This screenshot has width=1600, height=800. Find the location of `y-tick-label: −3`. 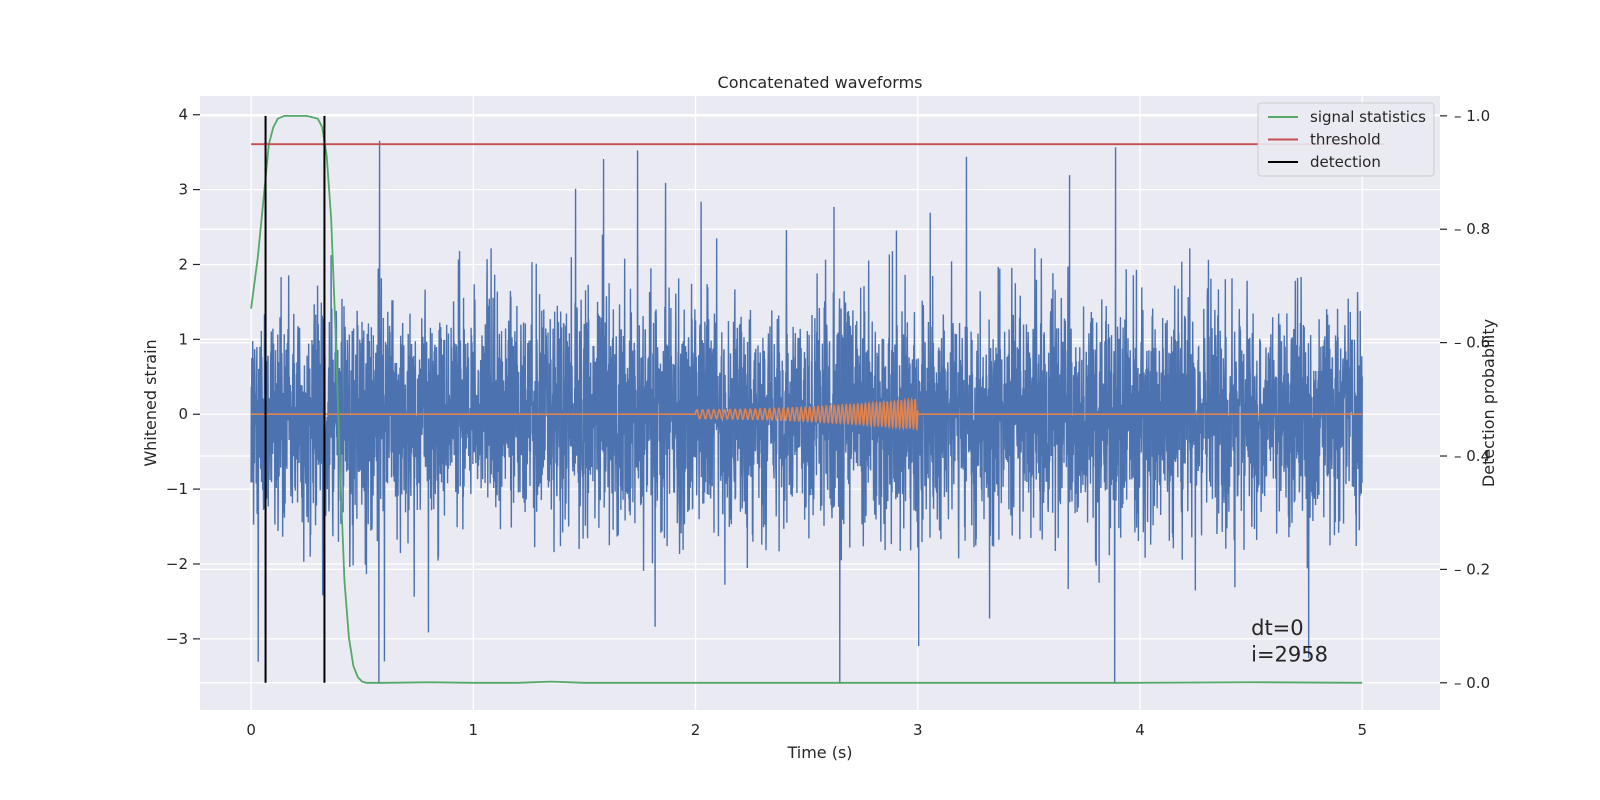

y-tick-label: −3 is located at coordinates (177, 639).